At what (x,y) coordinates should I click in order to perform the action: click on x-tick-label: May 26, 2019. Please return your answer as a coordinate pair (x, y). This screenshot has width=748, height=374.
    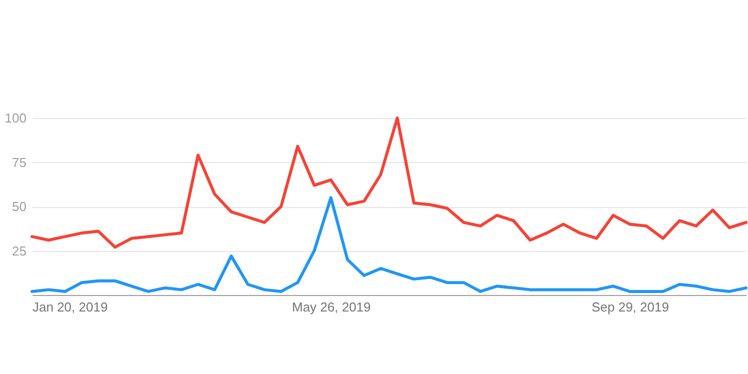
    Looking at the image, I should click on (331, 307).